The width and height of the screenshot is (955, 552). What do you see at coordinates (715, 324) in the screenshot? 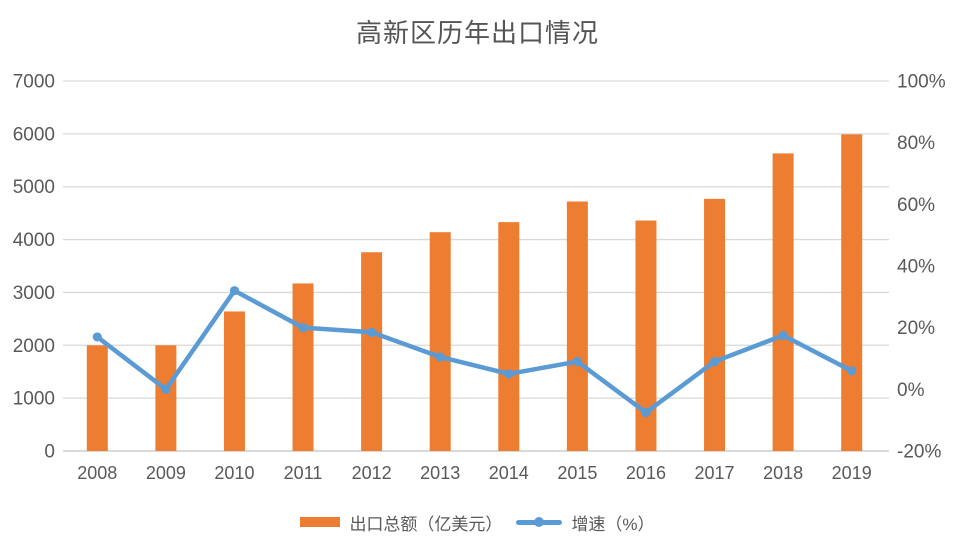
I see `bar-2017` at bounding box center [715, 324].